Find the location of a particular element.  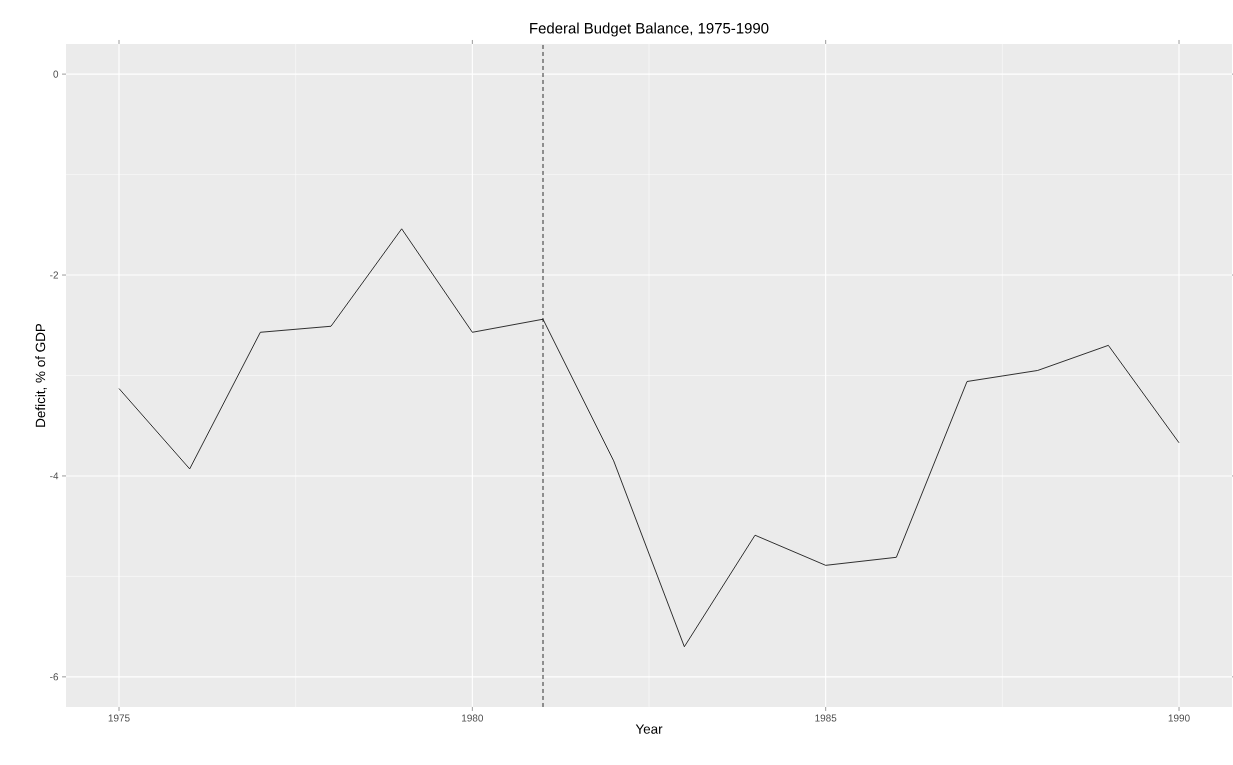

chart-title: Federal Budget Balance, 1975-1990 is located at coordinates (649, 29).